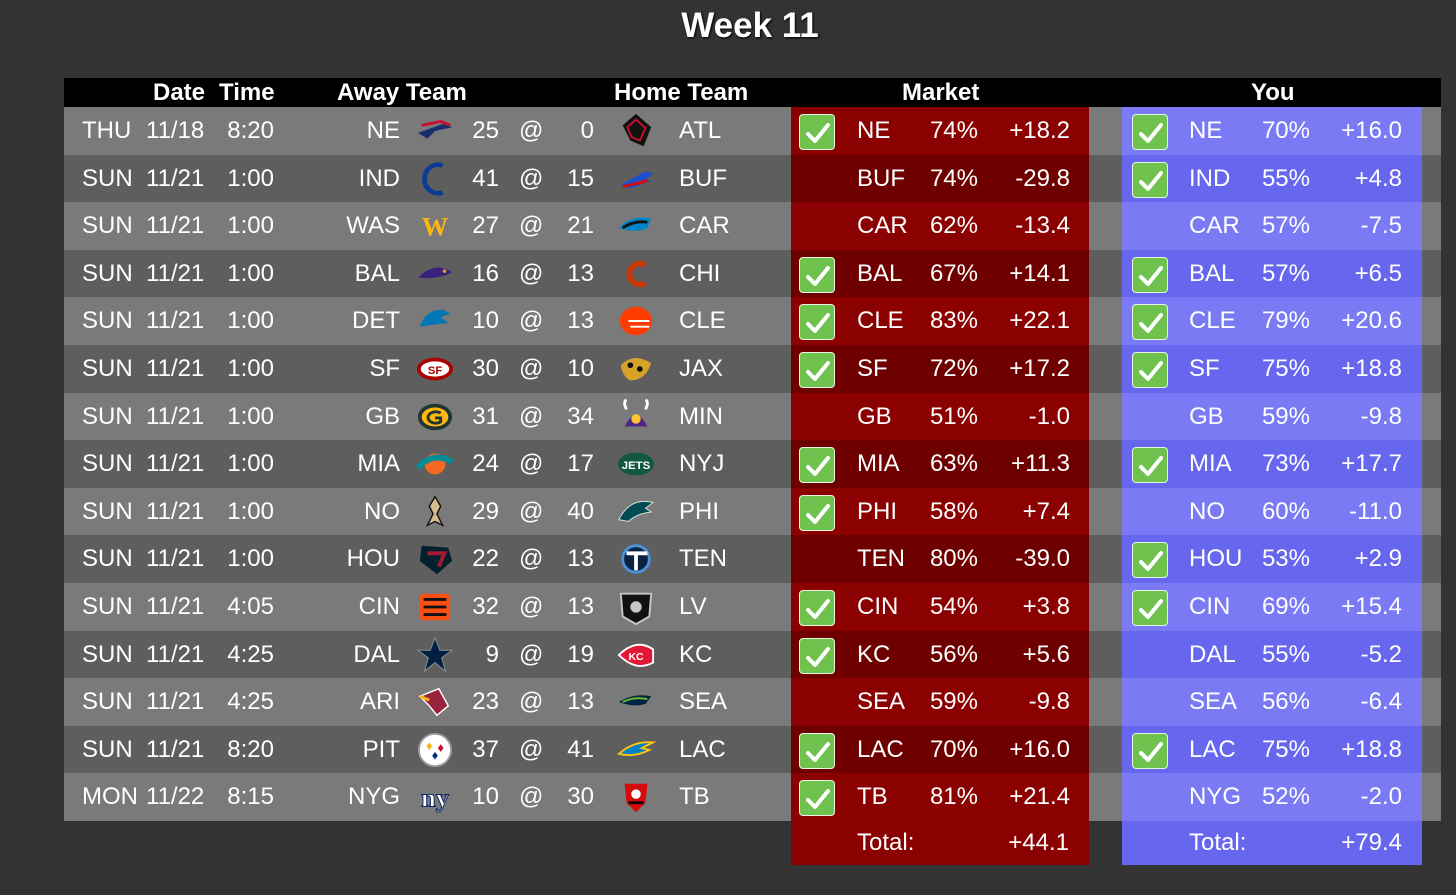  Describe the element at coordinates (1378, 178) in the screenshot. I see `you-points: +4.8` at that location.